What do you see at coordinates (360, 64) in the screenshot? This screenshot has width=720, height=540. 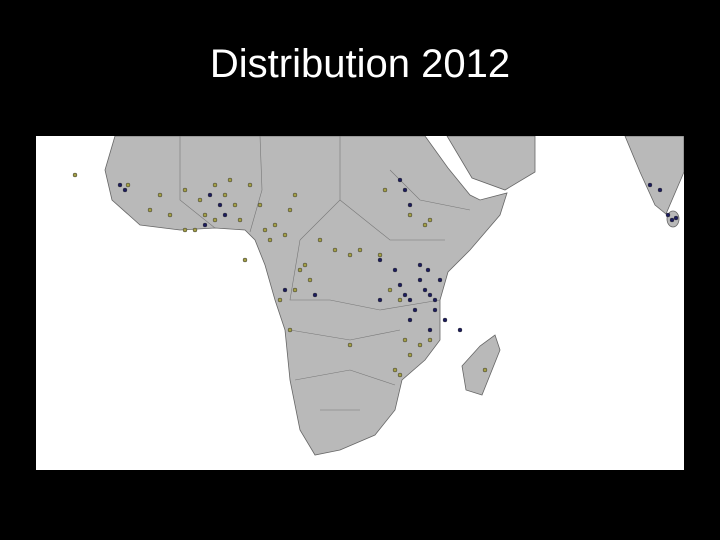 I see `slide-title: Distribution 2012` at bounding box center [360, 64].